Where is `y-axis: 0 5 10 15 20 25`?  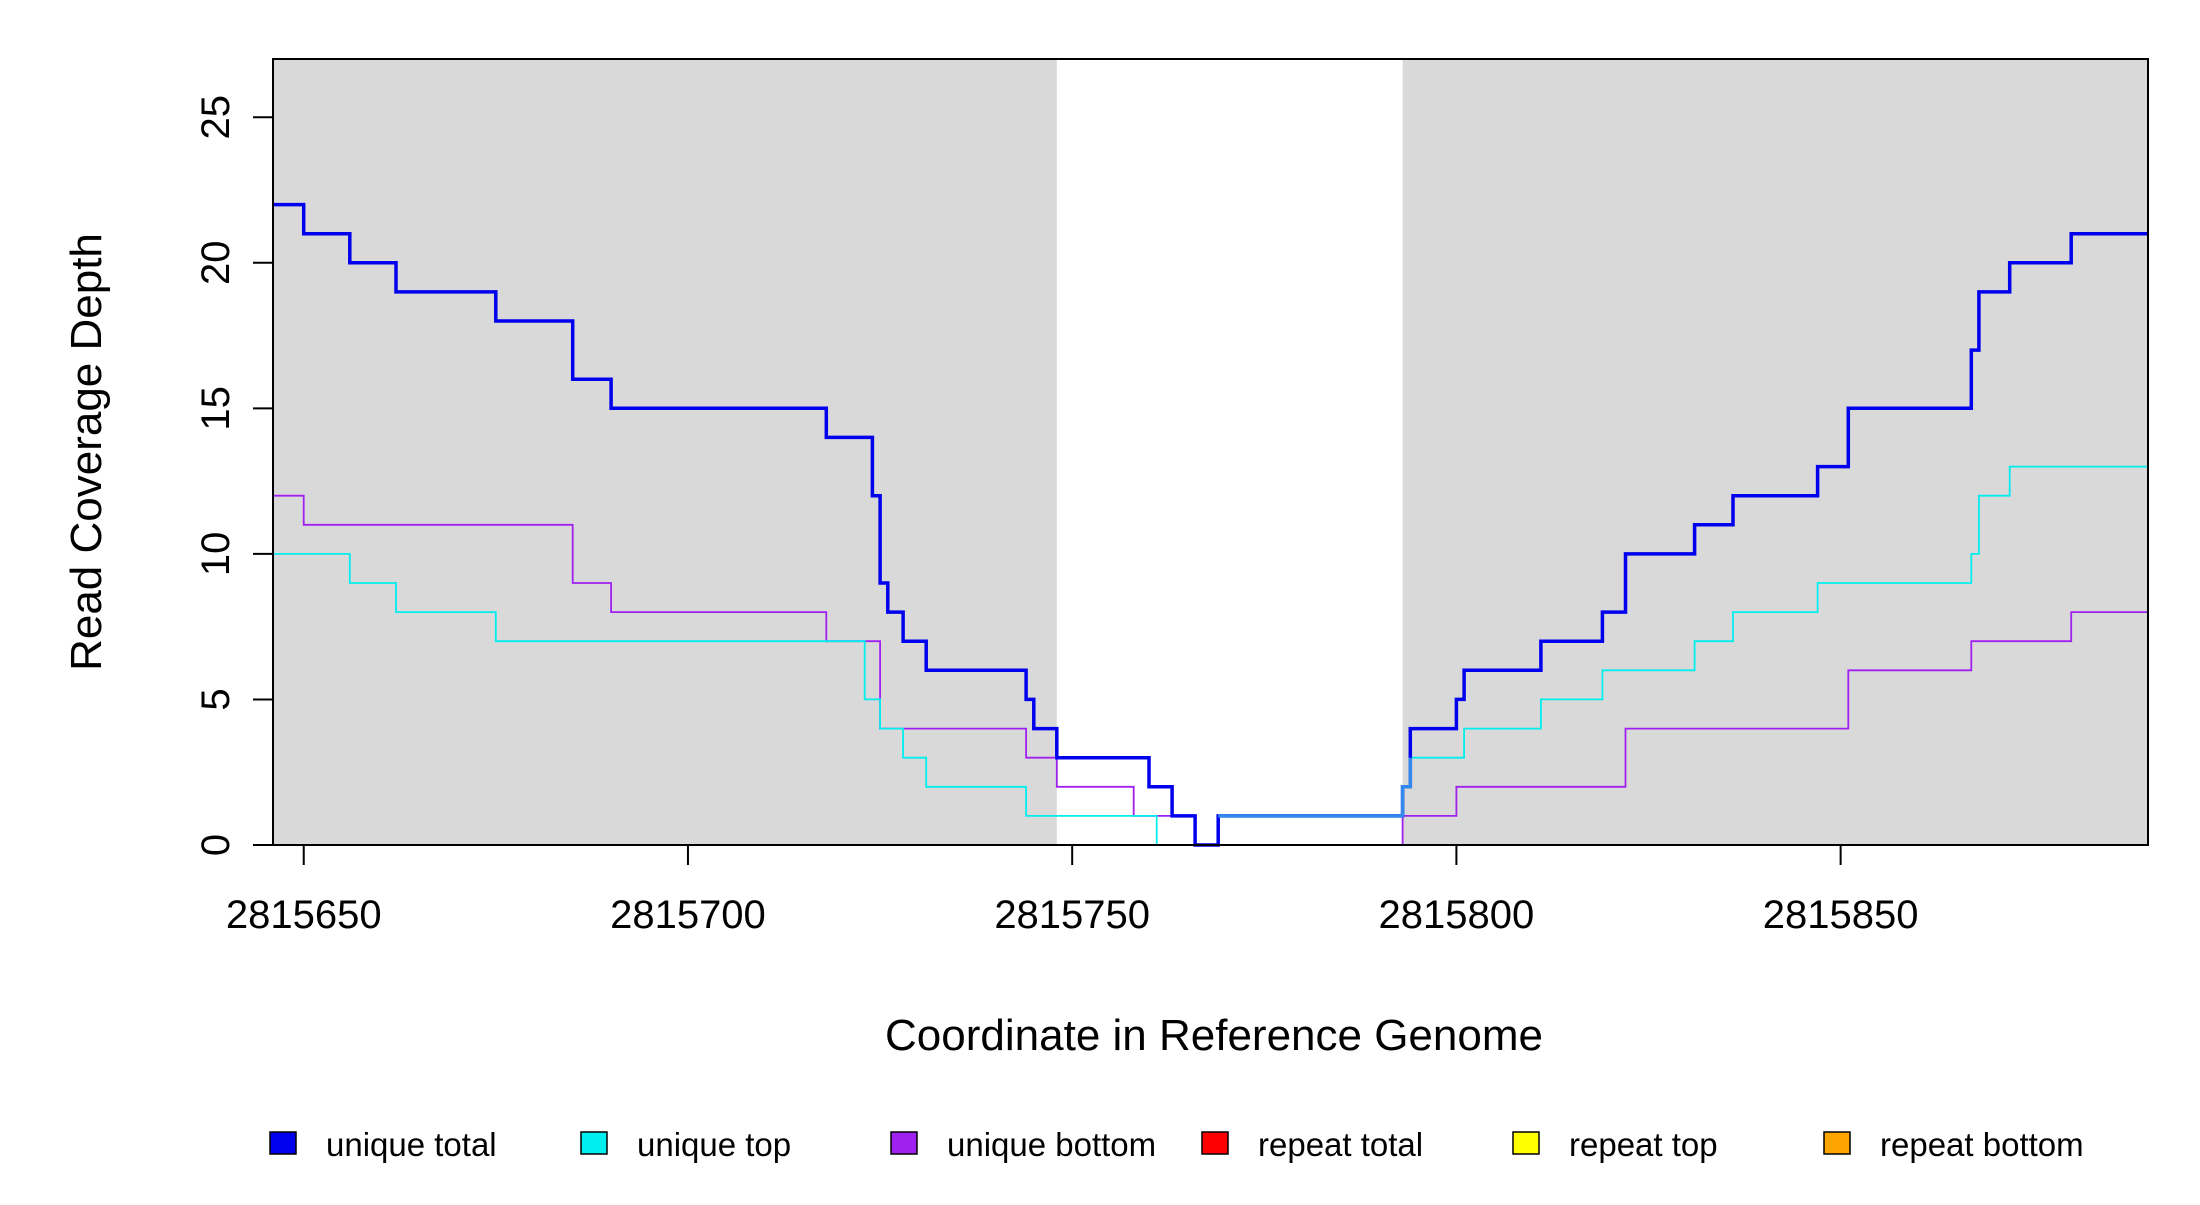
y-axis: 0 5 10 15 20 25 is located at coordinates (234, 475).